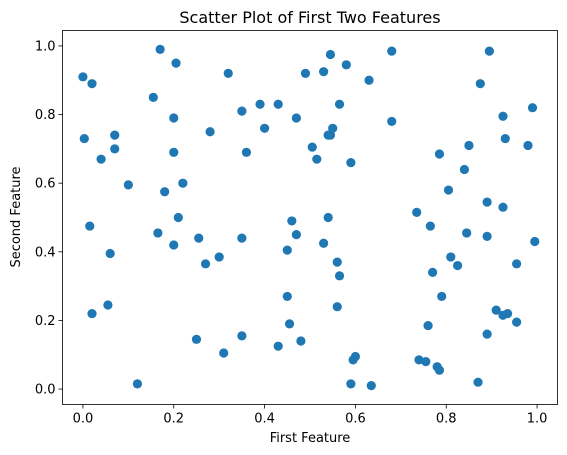  Describe the element at coordinates (49, 218) in the screenshot. I see `y-axis: 0.0 0.2 0.4 0.6 0.8 1.0` at that location.